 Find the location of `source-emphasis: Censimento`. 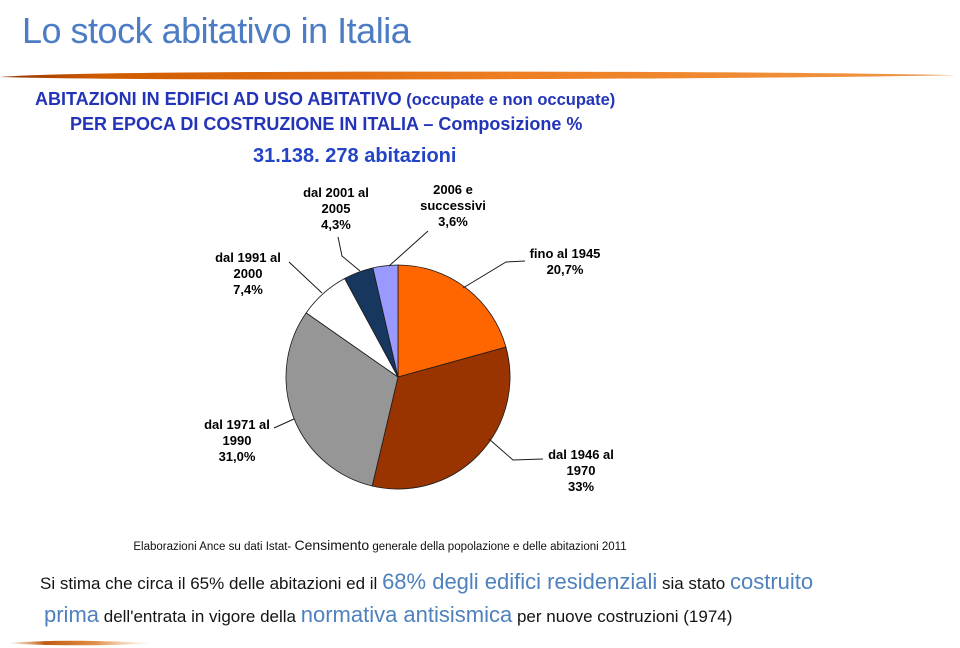

source-emphasis: Censimento is located at coordinates (332, 545).